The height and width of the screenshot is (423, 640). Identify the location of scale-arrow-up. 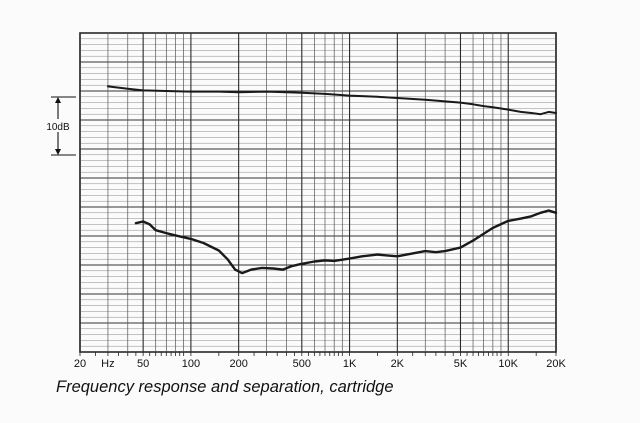
(58, 100).